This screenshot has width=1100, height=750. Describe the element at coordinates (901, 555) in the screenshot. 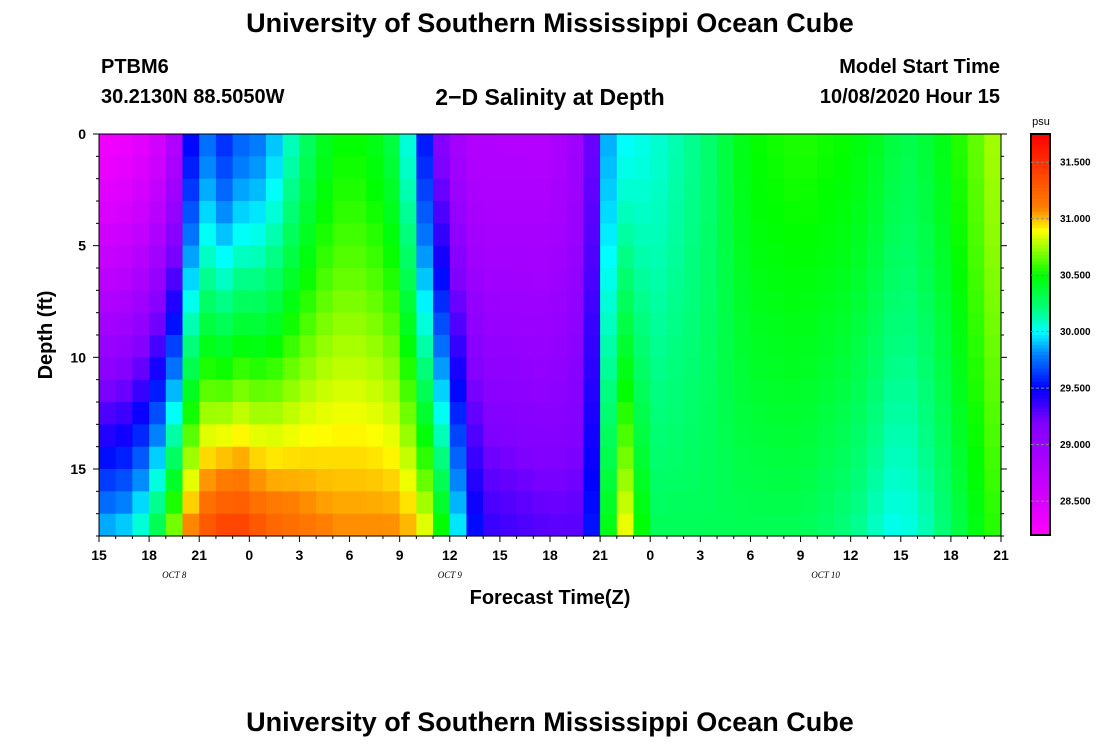

I see `x-axis-tick-label: 15` at that location.